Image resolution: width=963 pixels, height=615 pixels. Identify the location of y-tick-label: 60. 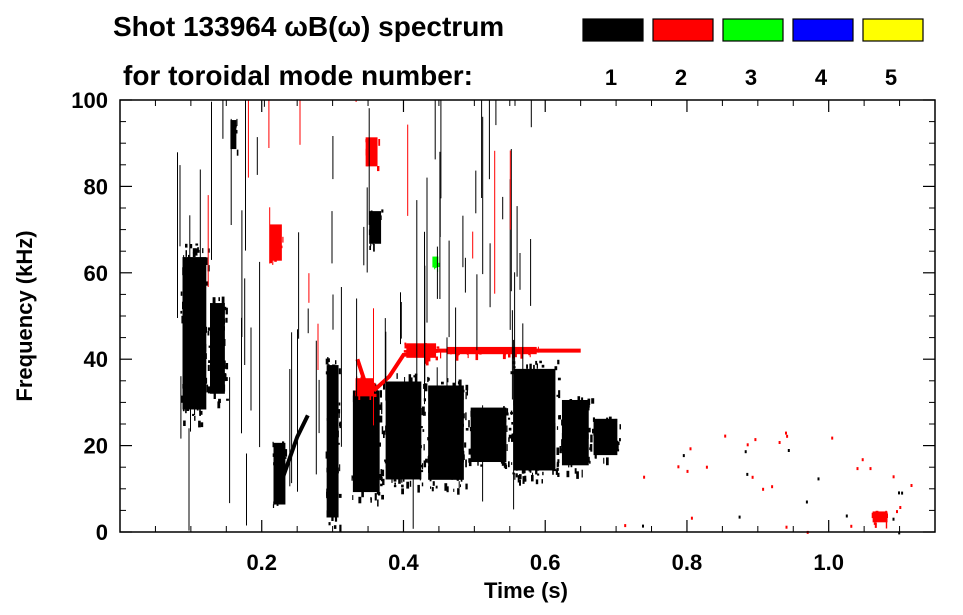
(96, 273).